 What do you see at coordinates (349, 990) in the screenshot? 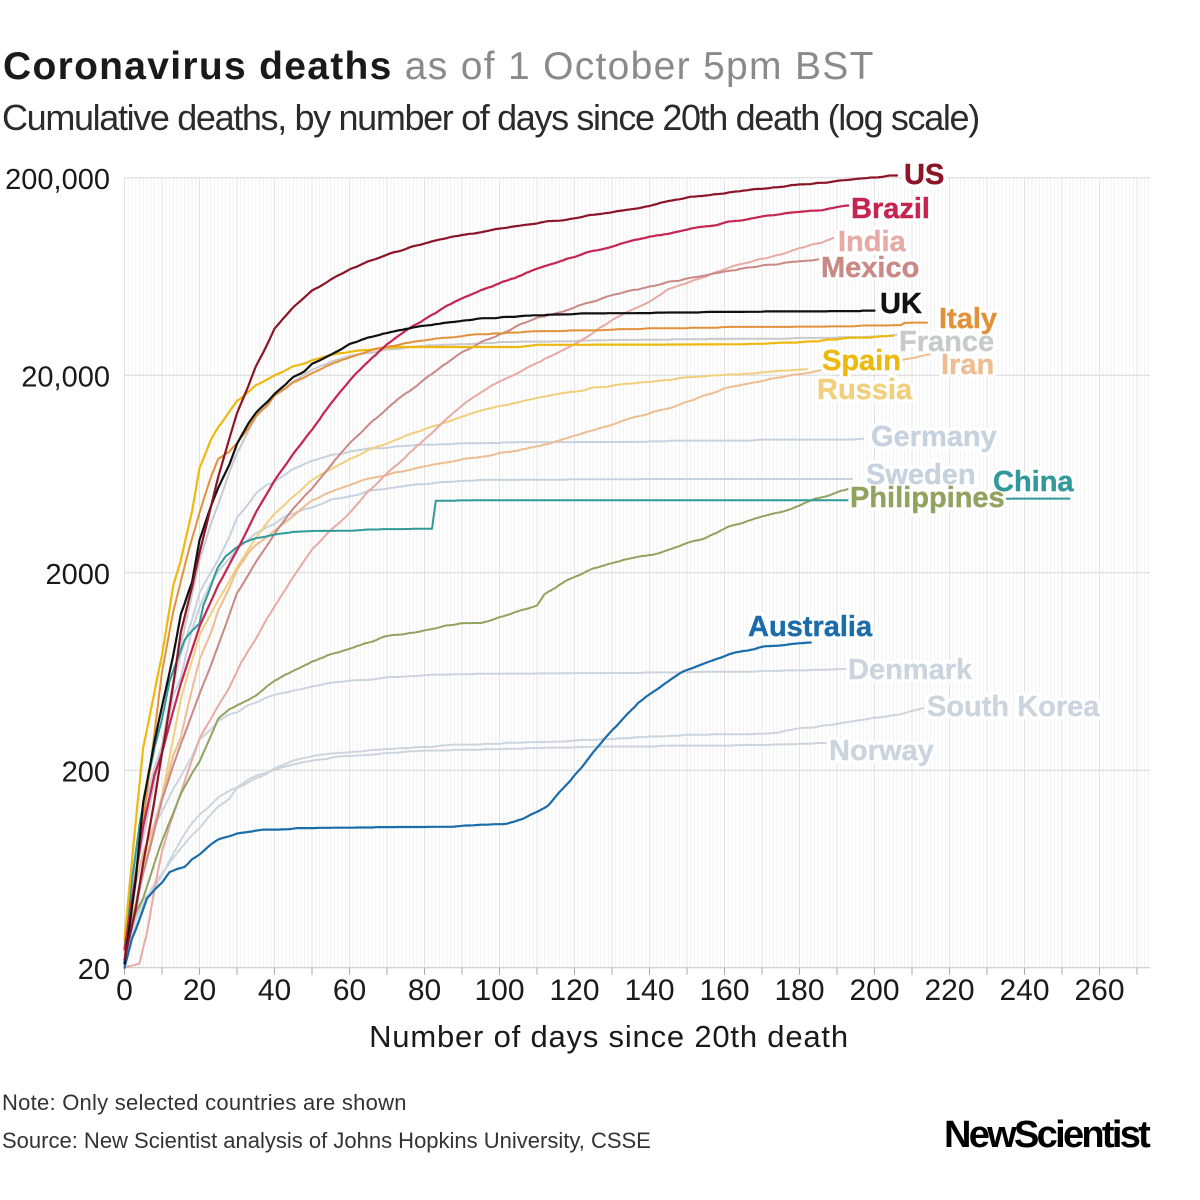
I see `svg-text: 60` at bounding box center [349, 990].